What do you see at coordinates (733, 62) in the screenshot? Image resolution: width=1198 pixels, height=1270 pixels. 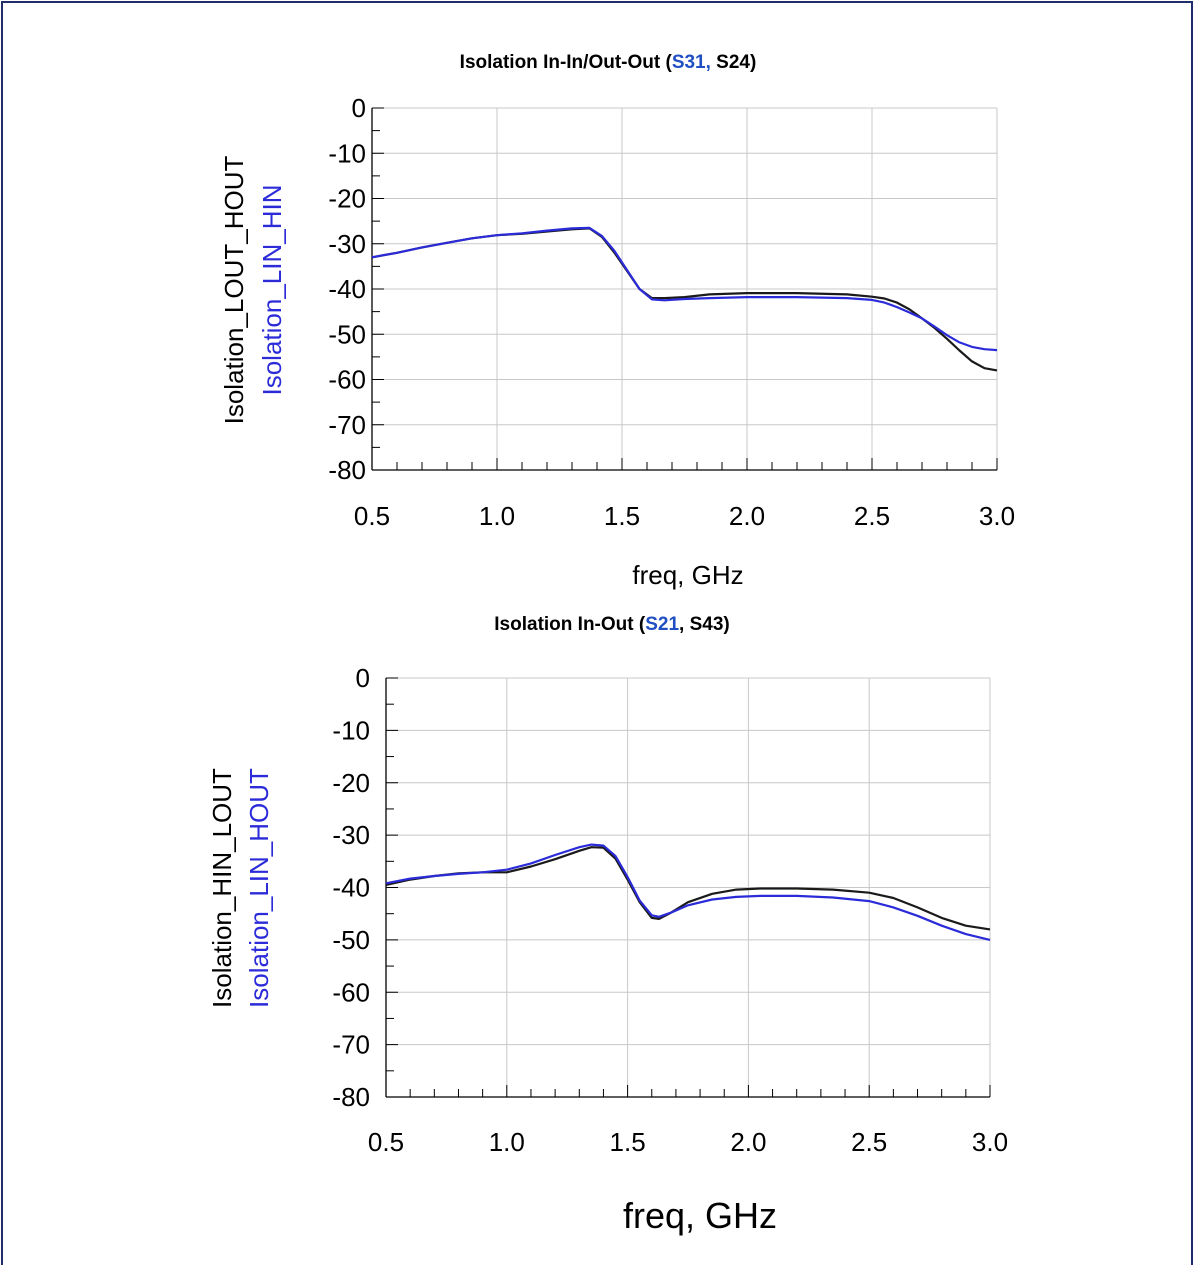 I see `chart-title-part: S24)` at bounding box center [733, 62].